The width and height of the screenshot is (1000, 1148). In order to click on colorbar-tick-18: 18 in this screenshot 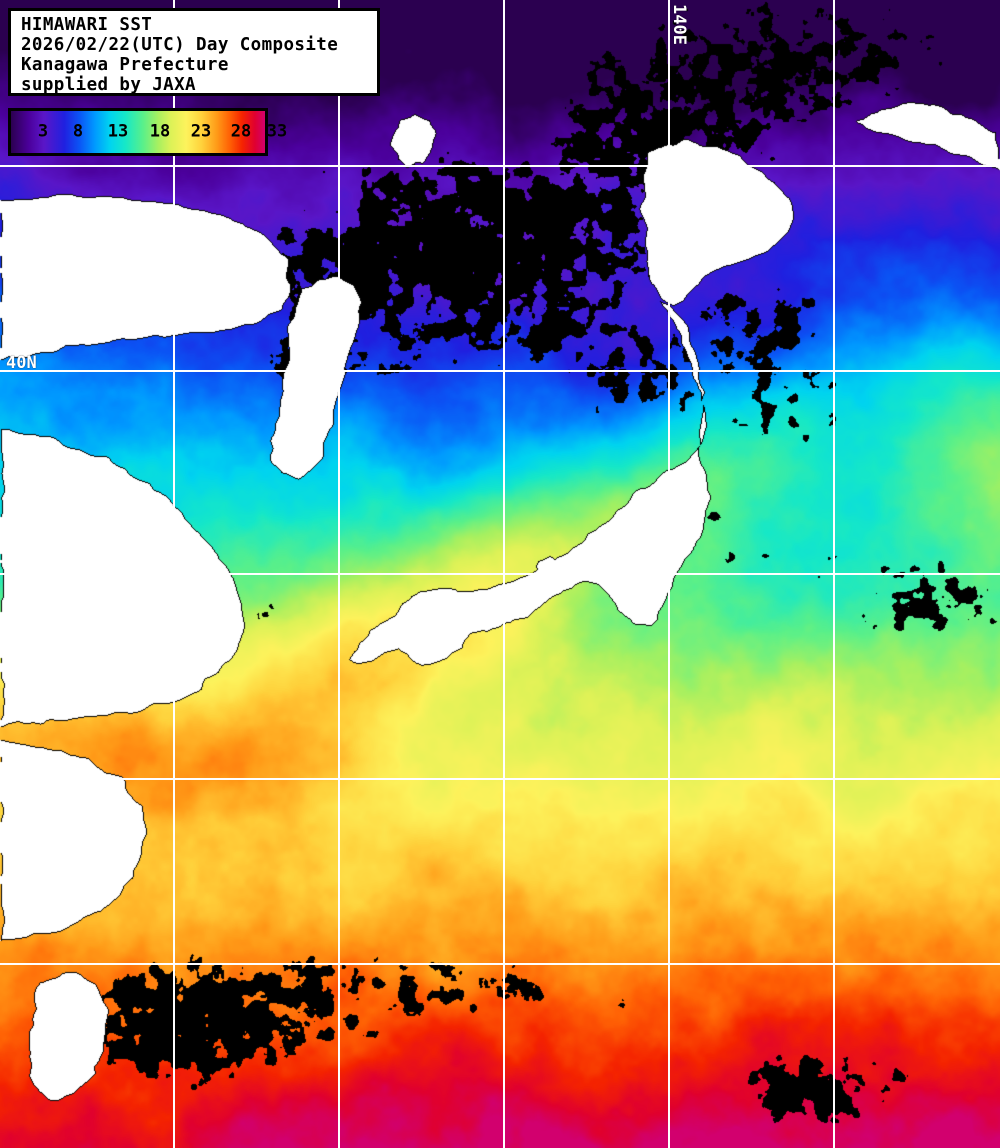, I will do `click(160, 131)`.